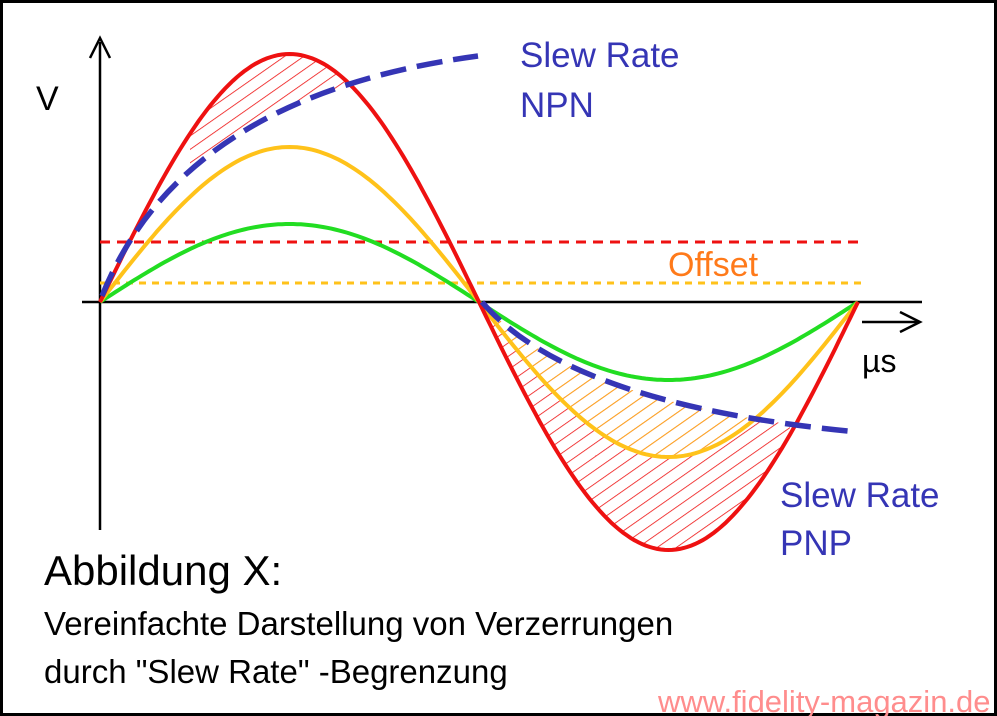 The width and height of the screenshot is (997, 716). I want to click on offset-label: Offset, so click(713, 265).